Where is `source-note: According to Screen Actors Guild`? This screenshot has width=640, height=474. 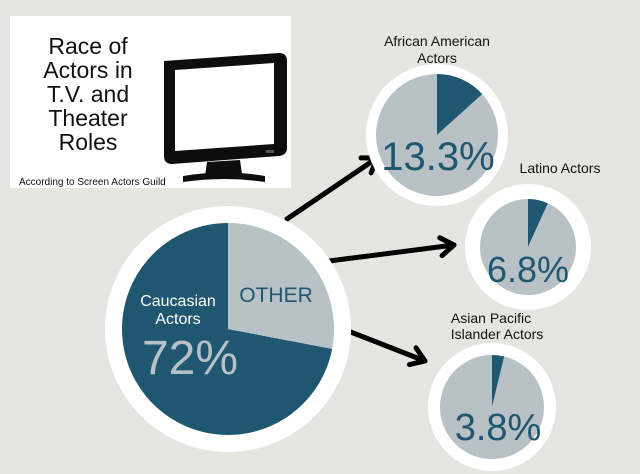
source-note: According to Screen Actors Guild is located at coordinates (92, 182).